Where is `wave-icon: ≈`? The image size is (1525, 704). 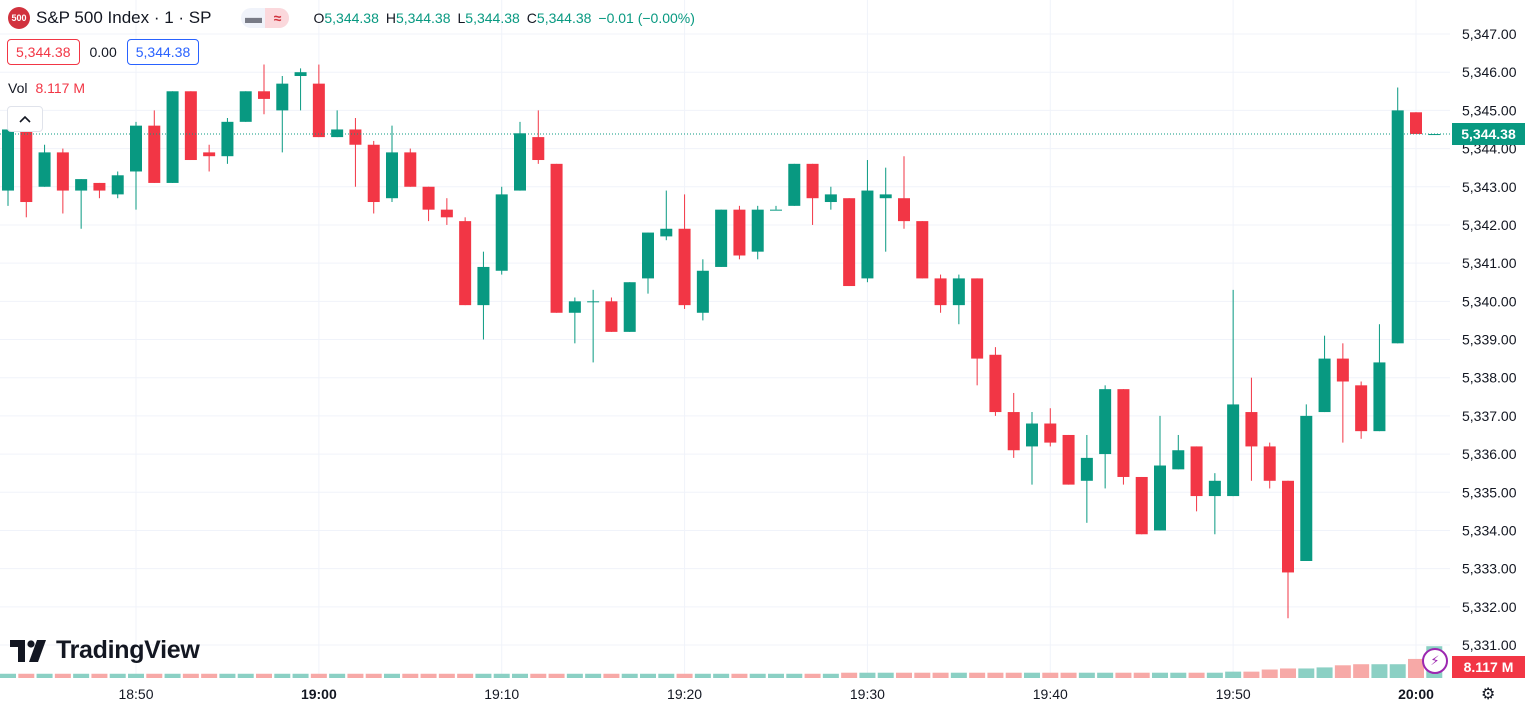
wave-icon: ≈ is located at coordinates (277, 18).